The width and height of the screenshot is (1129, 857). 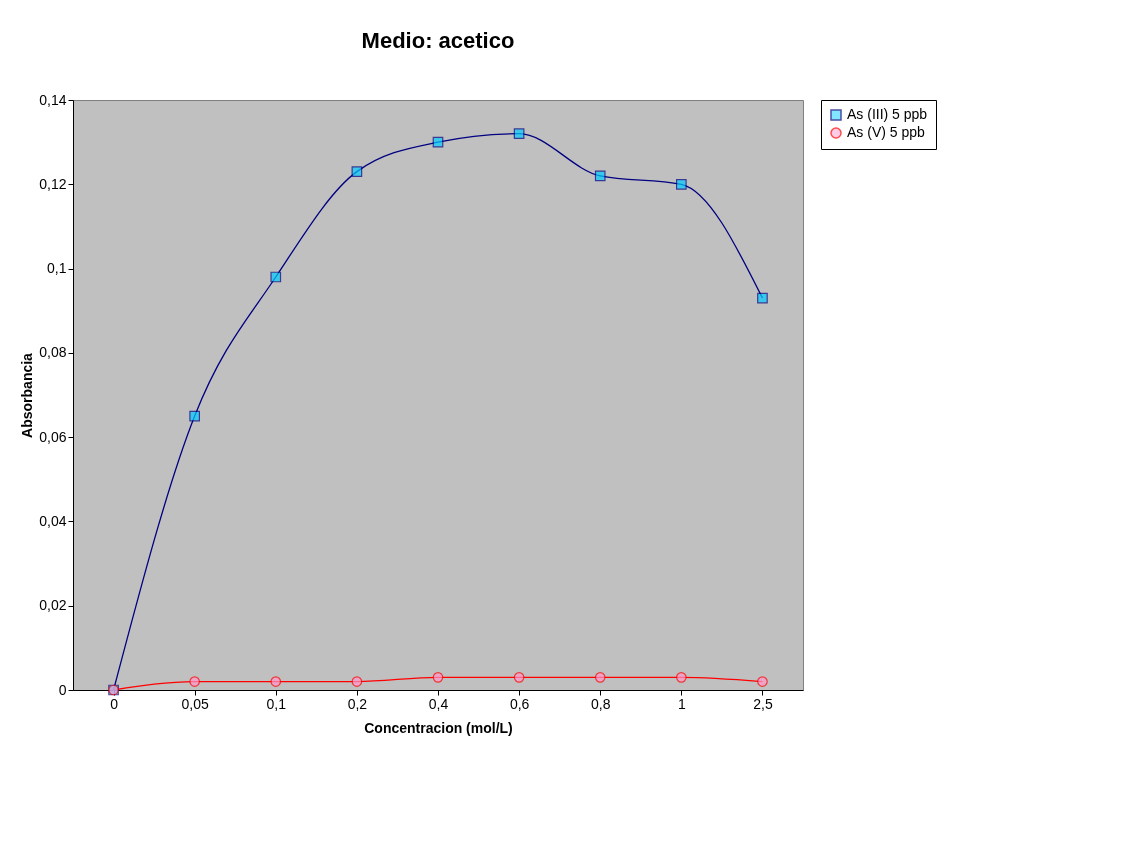 What do you see at coordinates (887, 114) in the screenshot?
I see `legend-label: As (III) 5 ppb` at bounding box center [887, 114].